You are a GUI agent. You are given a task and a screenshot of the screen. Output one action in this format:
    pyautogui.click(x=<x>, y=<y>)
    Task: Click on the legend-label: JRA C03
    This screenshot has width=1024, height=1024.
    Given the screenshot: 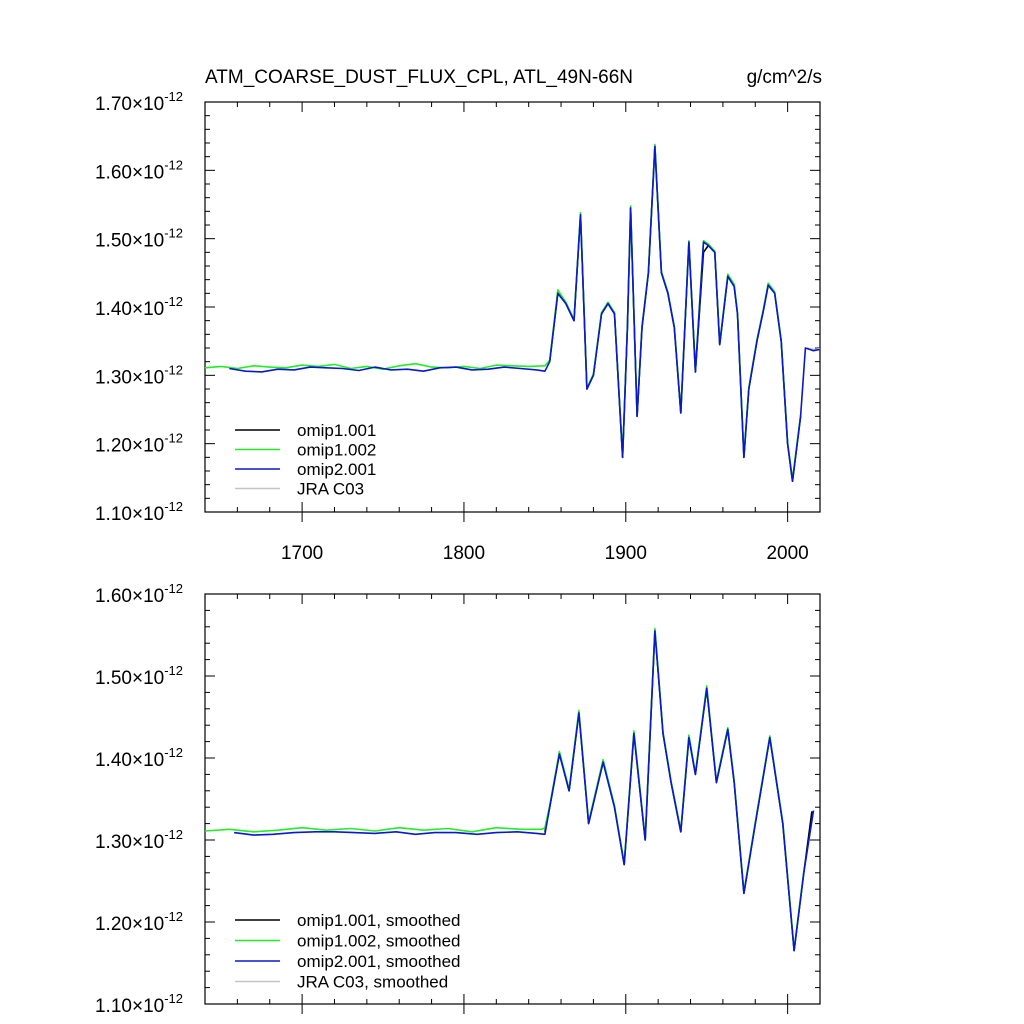 What is the action you would take?
    pyautogui.click(x=330, y=489)
    